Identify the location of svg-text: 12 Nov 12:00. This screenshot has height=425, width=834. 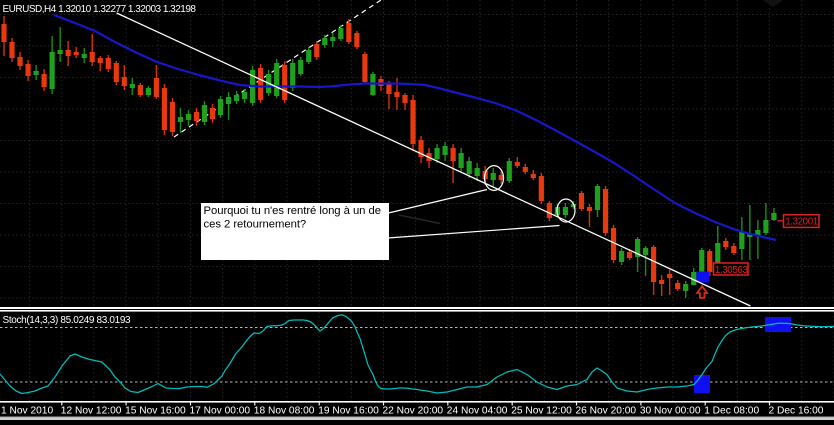
(91, 411).